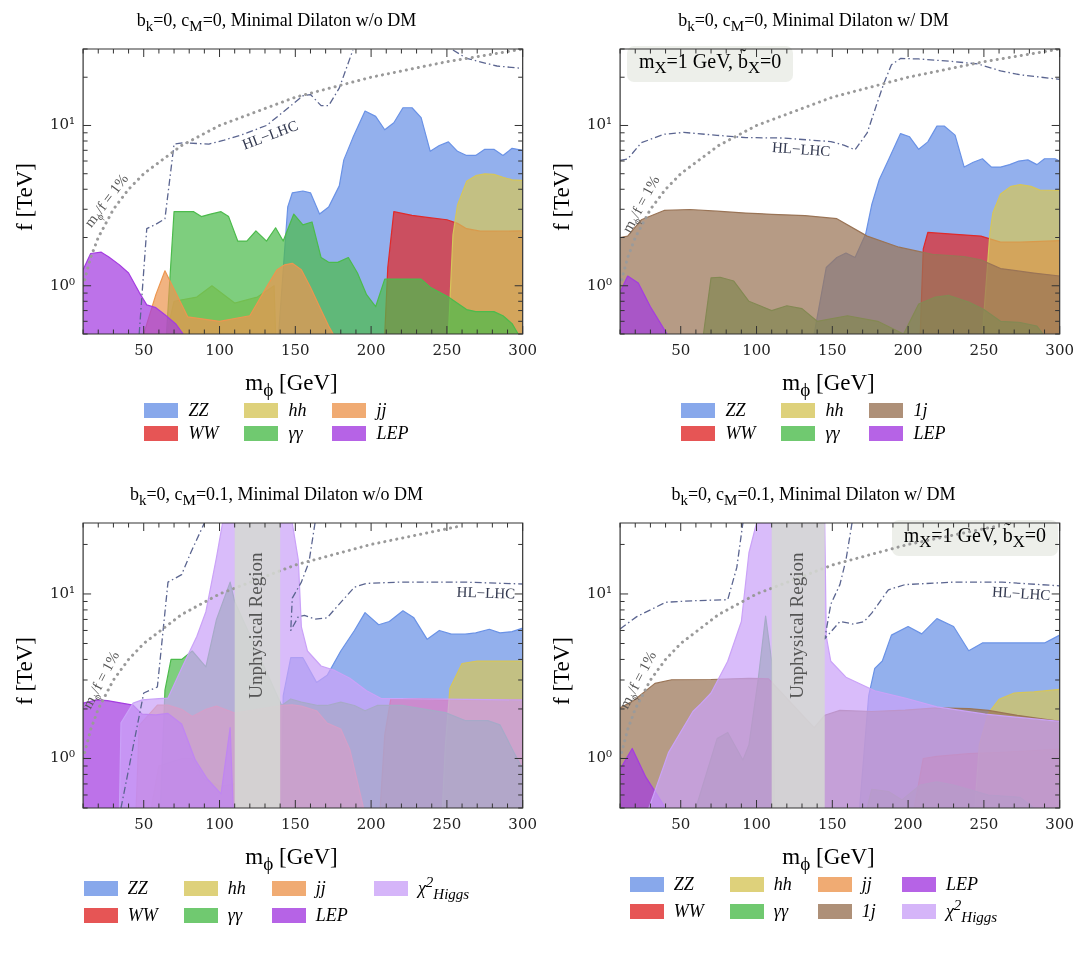 This screenshot has width=1090, height=965. What do you see at coordinates (813, 21) in the screenshot?
I see `chart-title: b$_{k}$=0, c$_{M}$=0, Minimal Dilaton w/ DM` at bounding box center [813, 21].